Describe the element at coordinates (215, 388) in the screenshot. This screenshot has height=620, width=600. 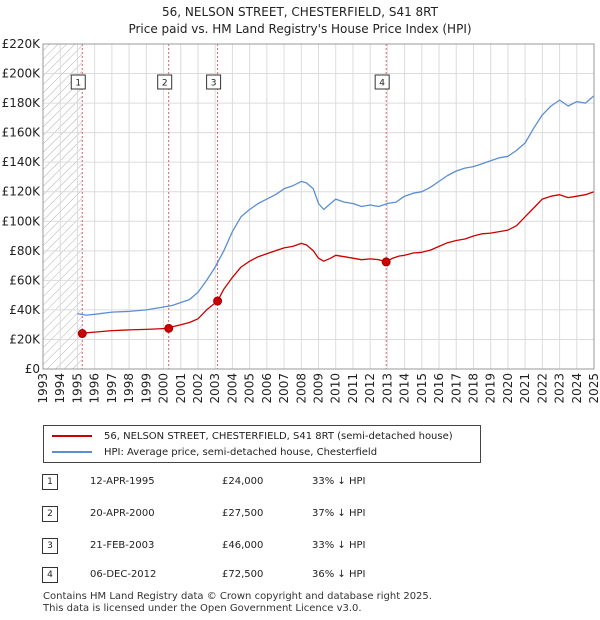
I see `x-tick-label: 2003` at that location.